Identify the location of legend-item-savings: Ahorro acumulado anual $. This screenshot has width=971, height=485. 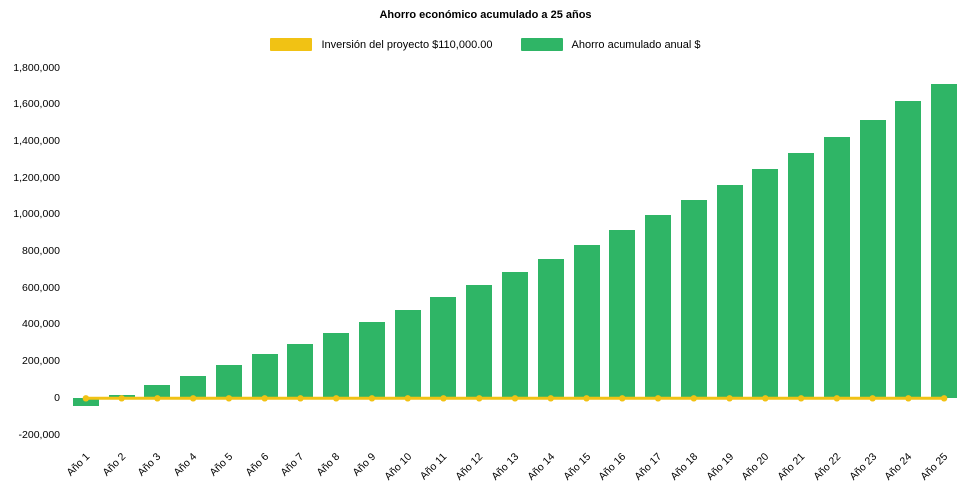
(610, 44).